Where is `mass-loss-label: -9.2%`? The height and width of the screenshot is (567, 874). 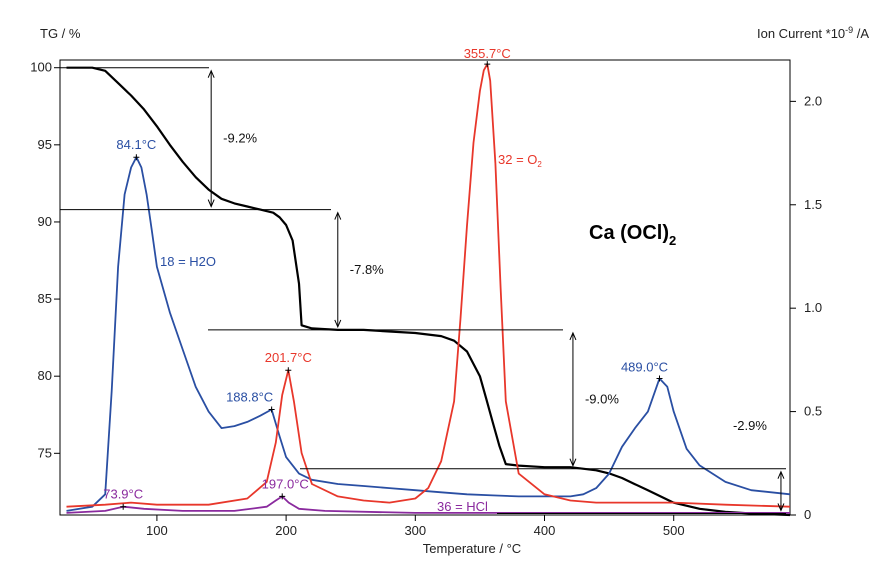 mass-loss-label: -9.2% is located at coordinates (240, 138).